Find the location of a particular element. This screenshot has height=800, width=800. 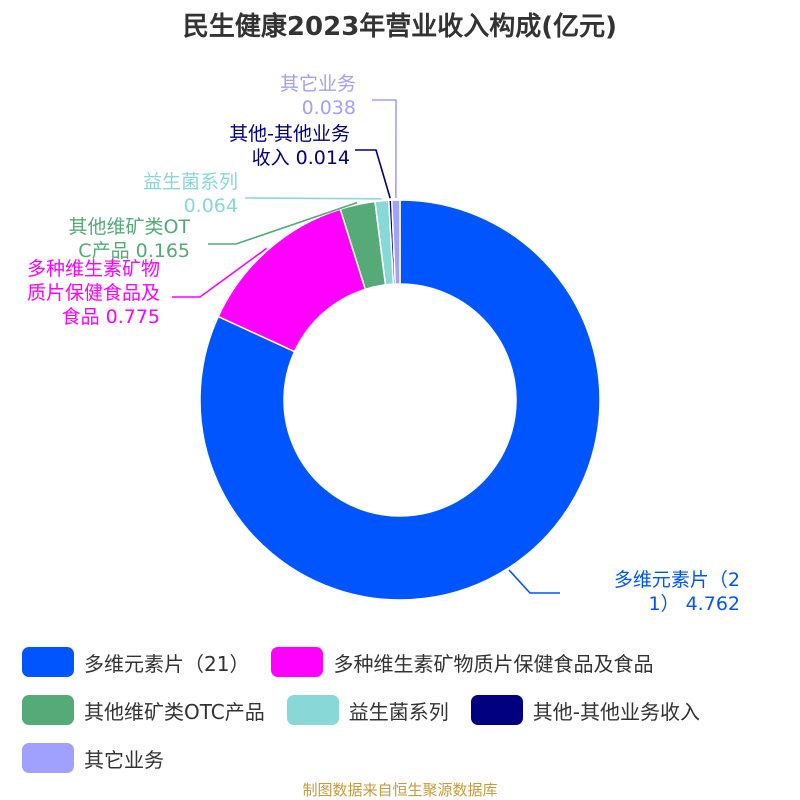

legend-item-4: 其他-其他业务收入 is located at coordinates (585, 710).